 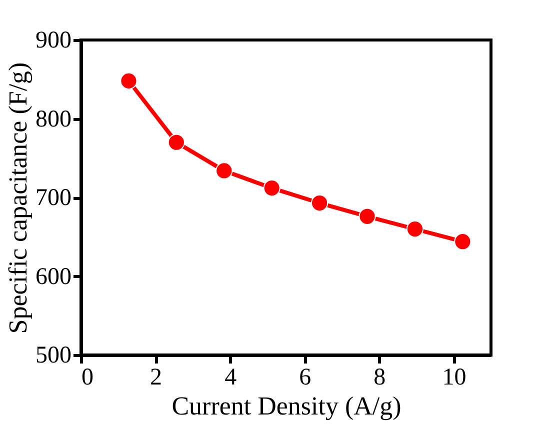 What do you see at coordinates (54, 198) in the screenshot?
I see `y-tick-label: 700` at bounding box center [54, 198].